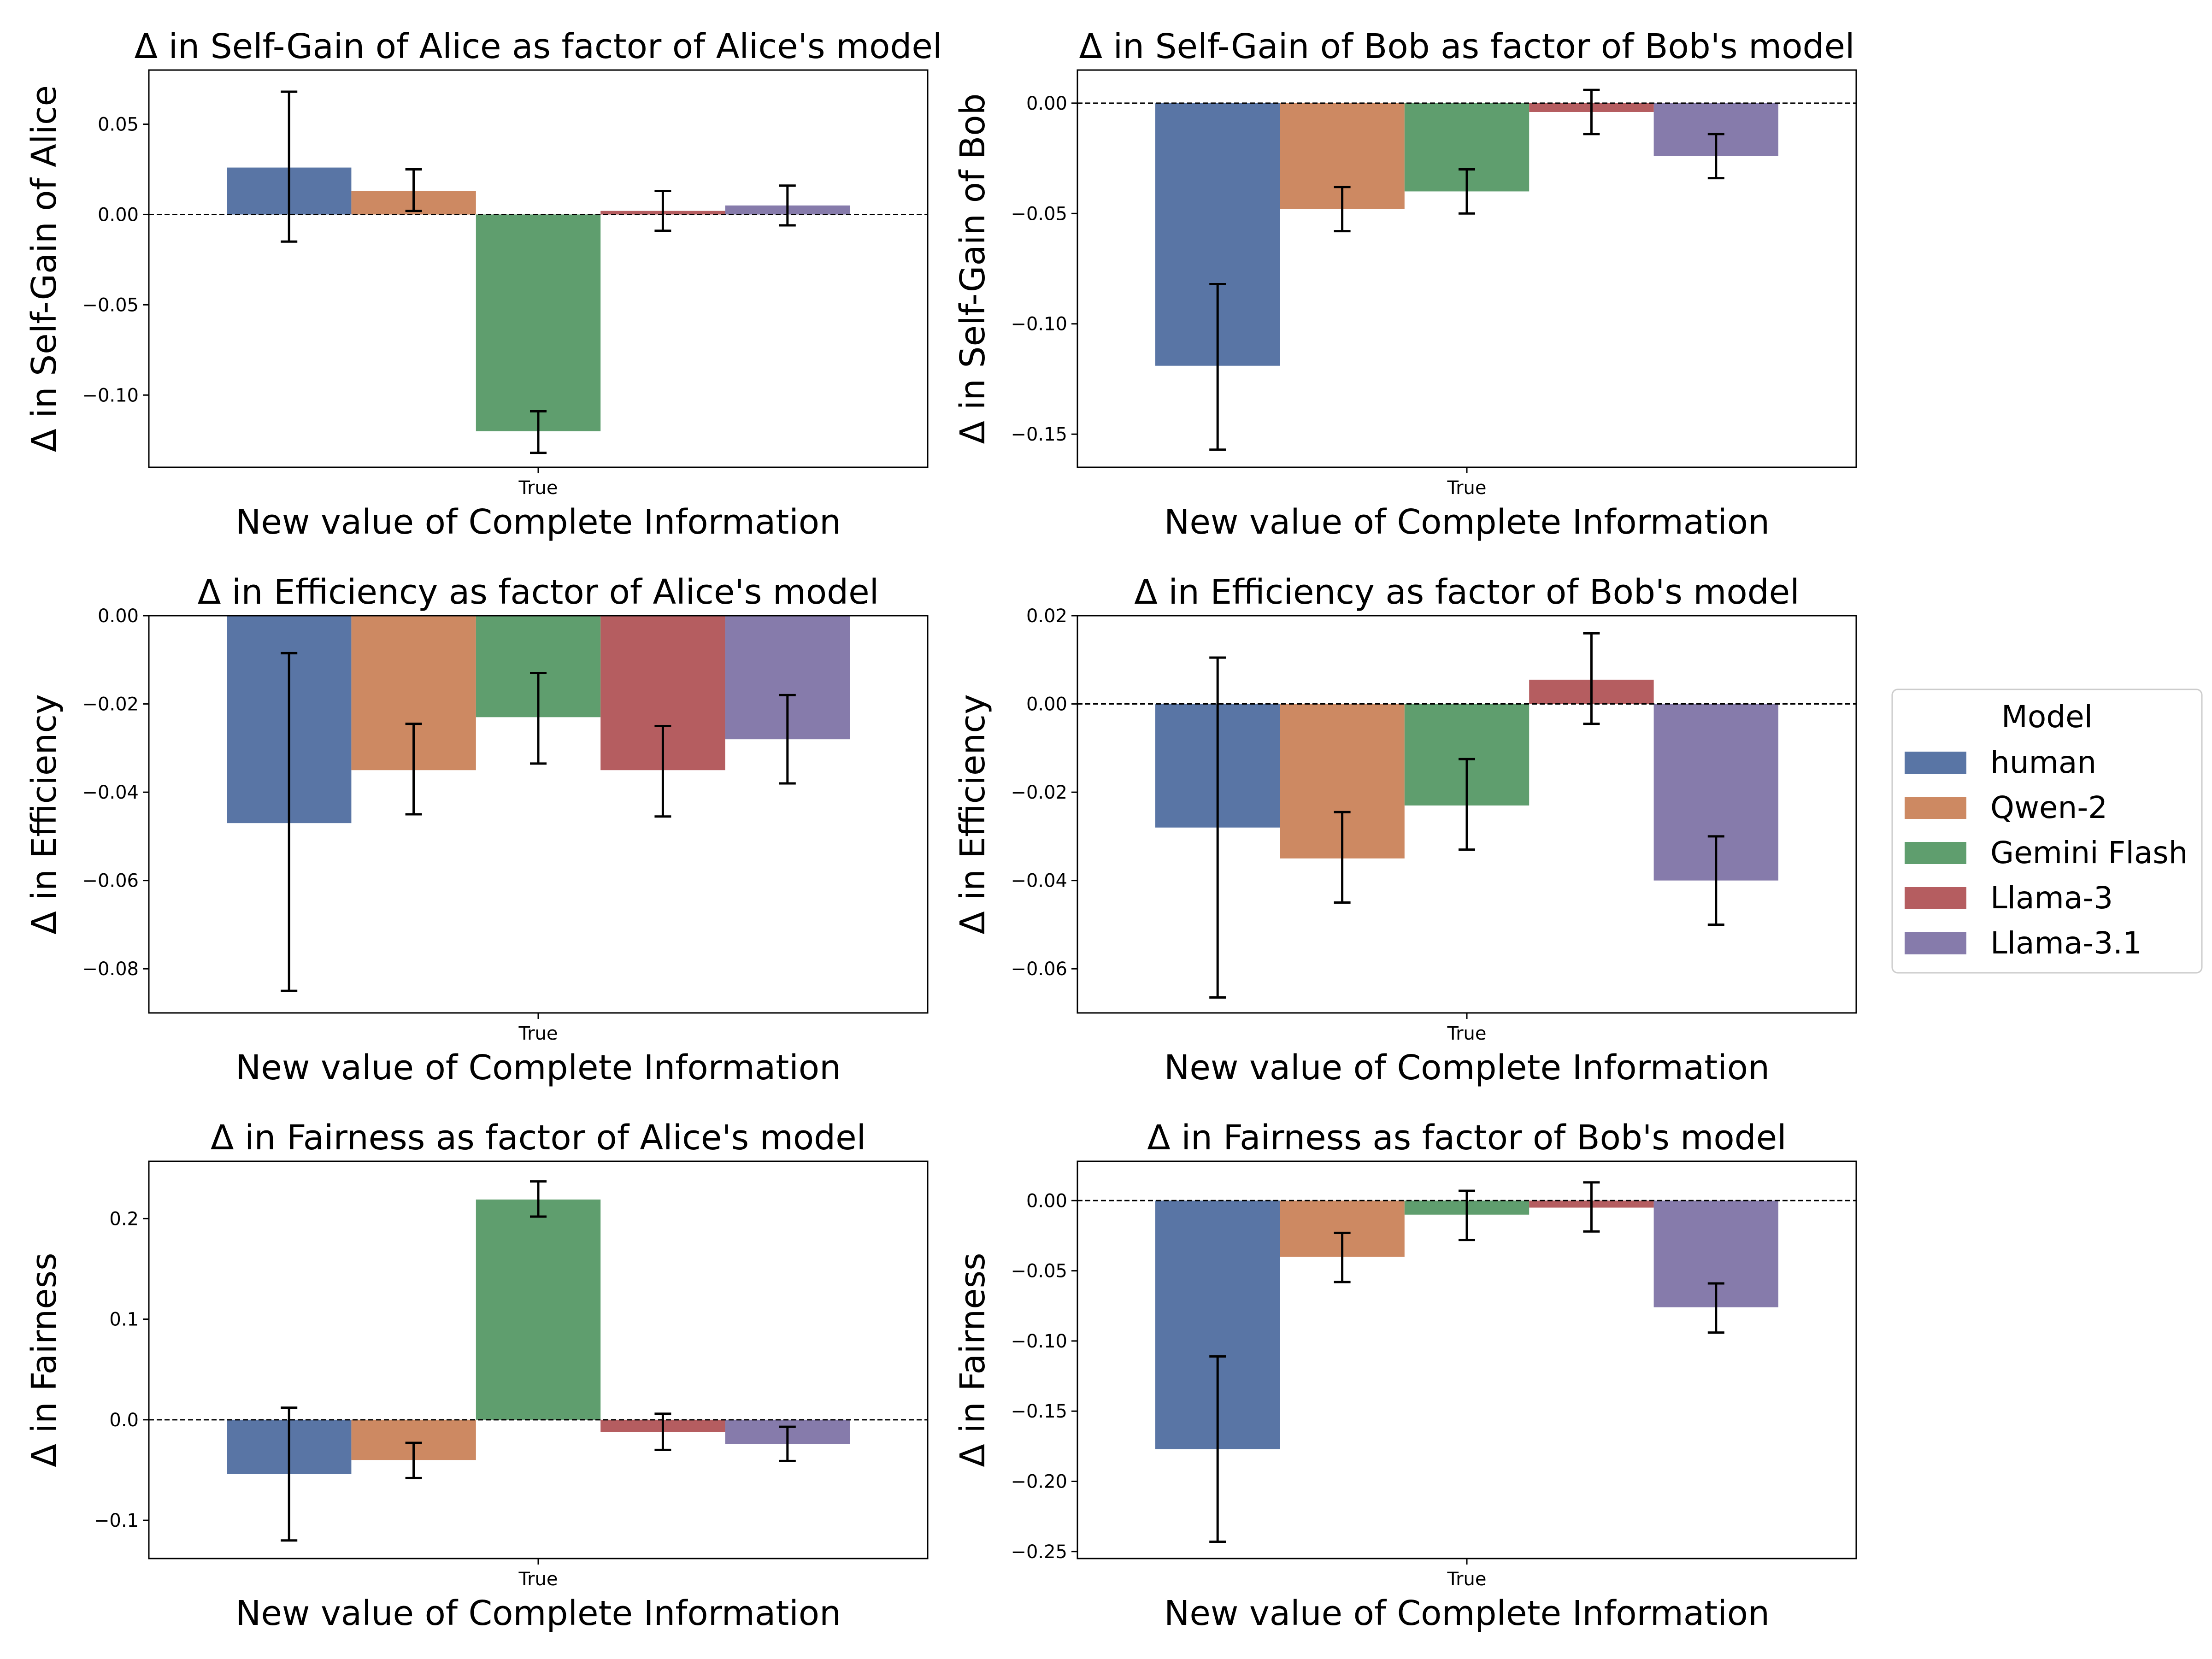  I want to click on y-tick-label: 0.1, so click(124, 1319).